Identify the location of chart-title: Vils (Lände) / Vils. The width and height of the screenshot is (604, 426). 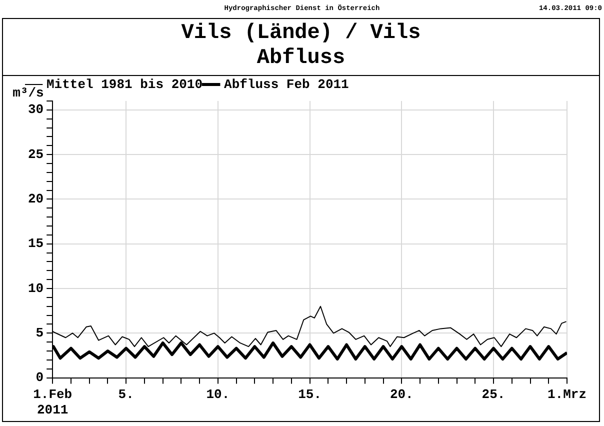
(301, 33).